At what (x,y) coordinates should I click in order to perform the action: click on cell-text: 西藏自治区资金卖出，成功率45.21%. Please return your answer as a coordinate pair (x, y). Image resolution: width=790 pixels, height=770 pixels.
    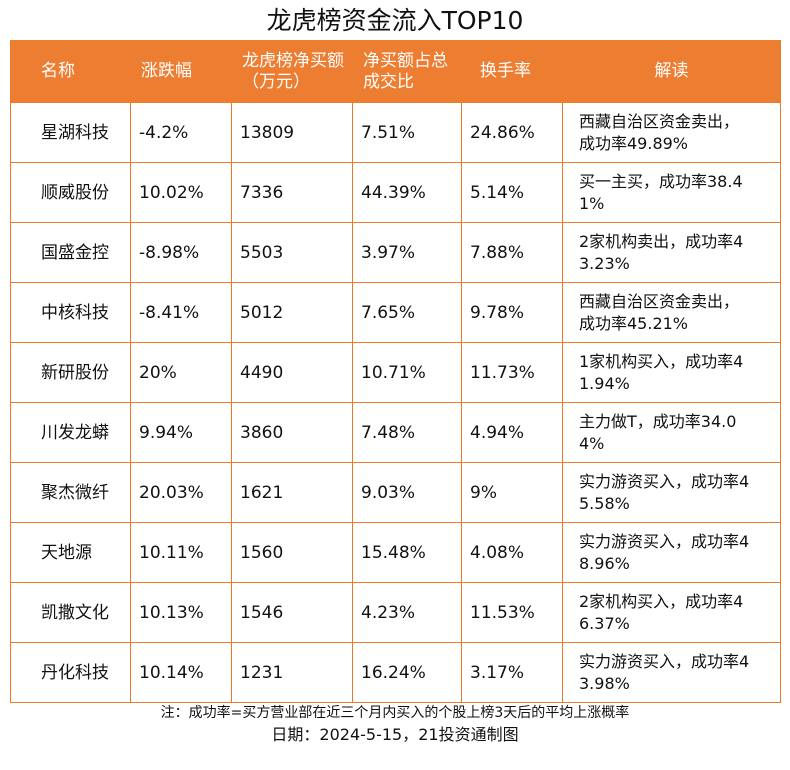
    Looking at the image, I should click on (659, 312).